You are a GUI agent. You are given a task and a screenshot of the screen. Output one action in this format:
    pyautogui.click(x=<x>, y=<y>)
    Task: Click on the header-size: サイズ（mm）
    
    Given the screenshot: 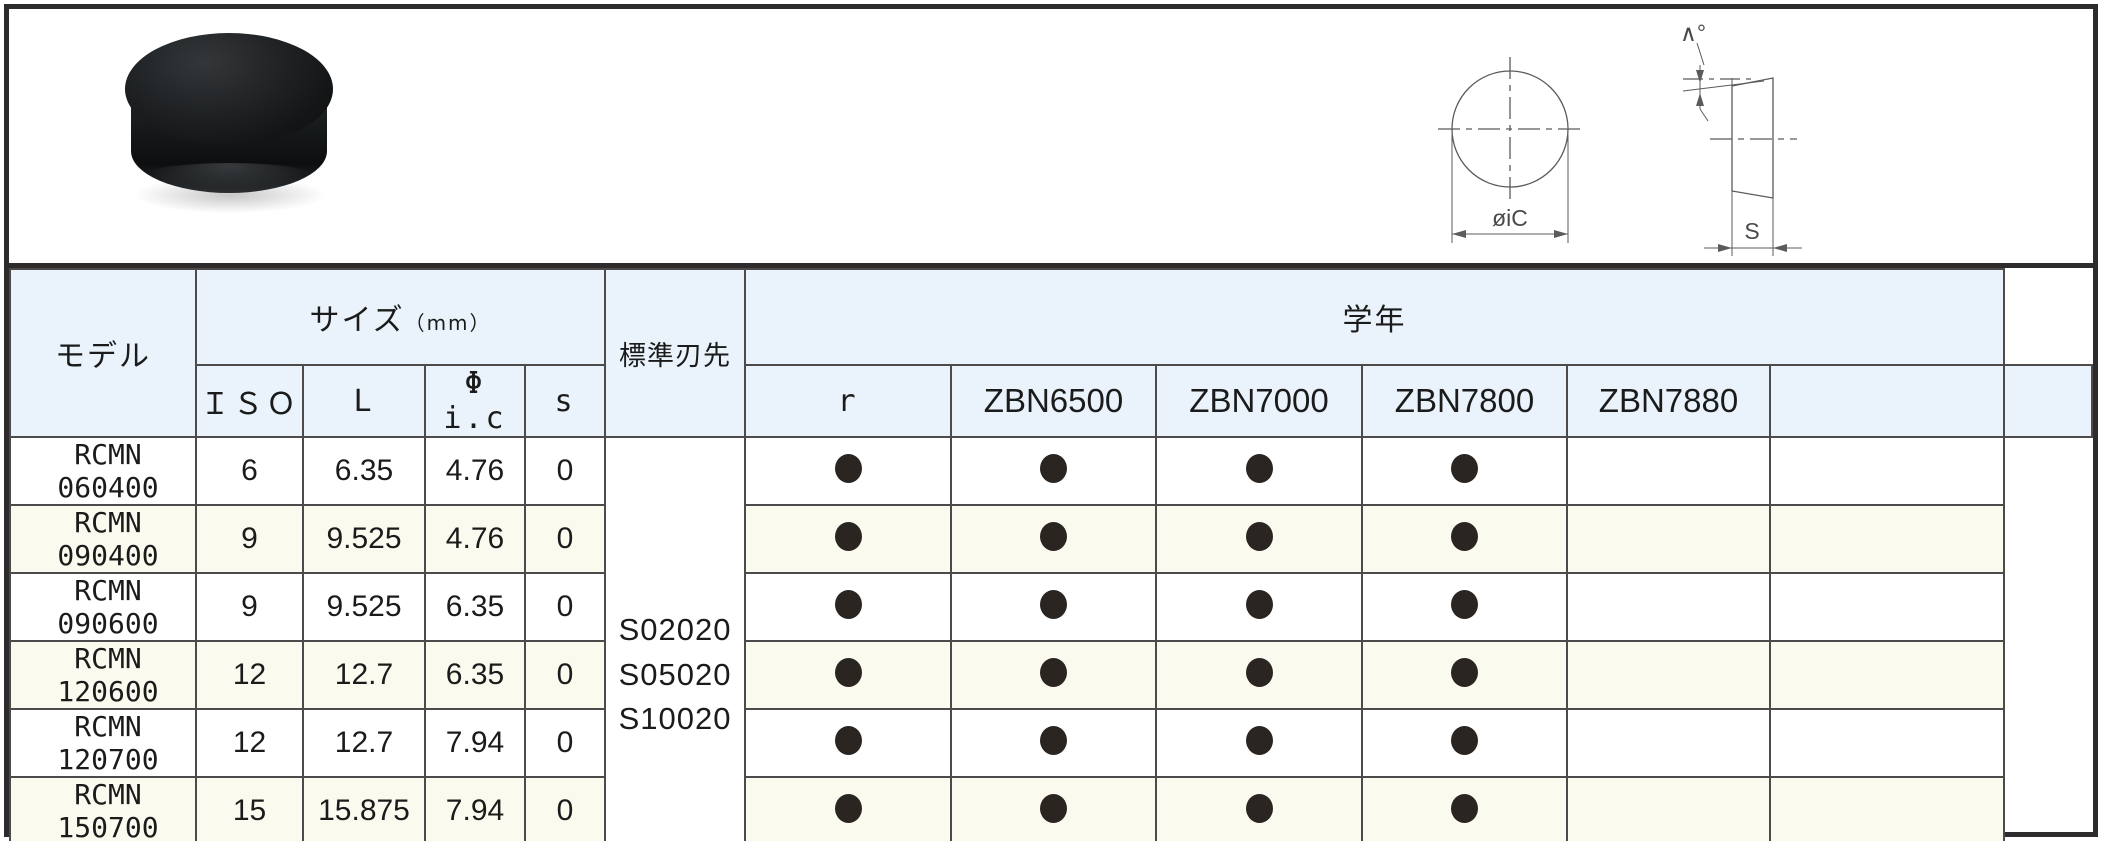 What is the action you would take?
    pyautogui.click(x=400, y=317)
    